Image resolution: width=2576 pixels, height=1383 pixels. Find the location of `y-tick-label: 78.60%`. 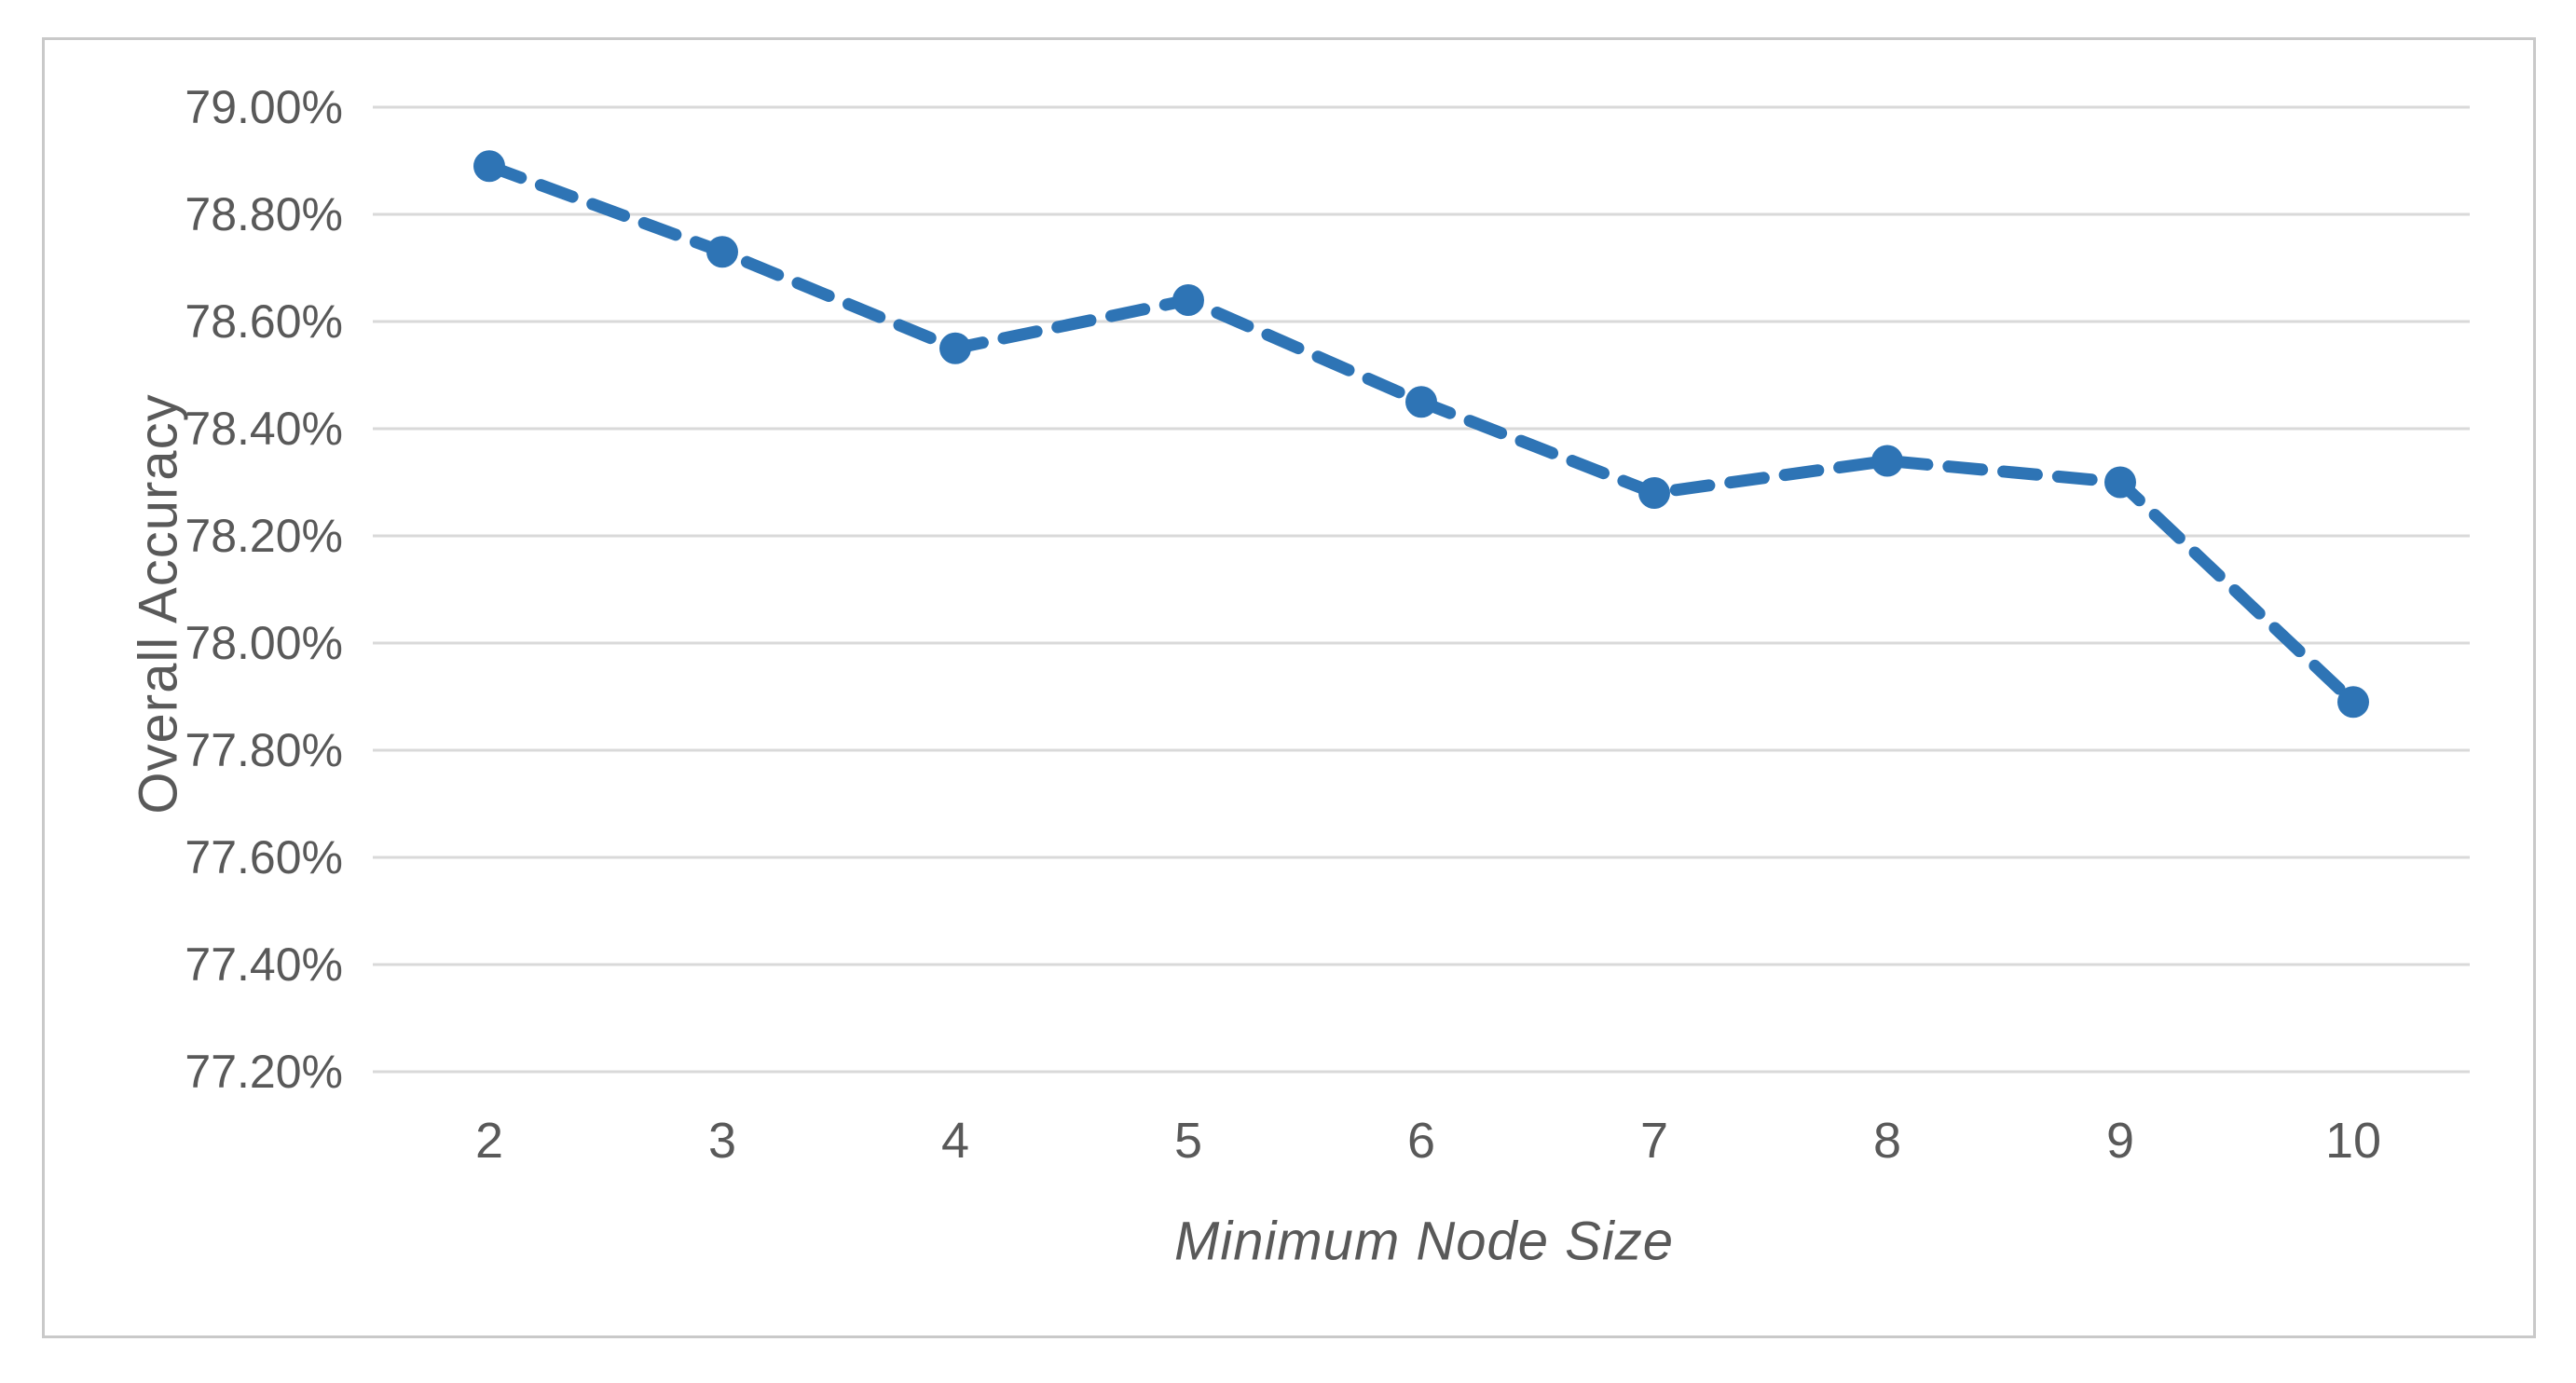

y-tick-label: 78.60% is located at coordinates (264, 321).